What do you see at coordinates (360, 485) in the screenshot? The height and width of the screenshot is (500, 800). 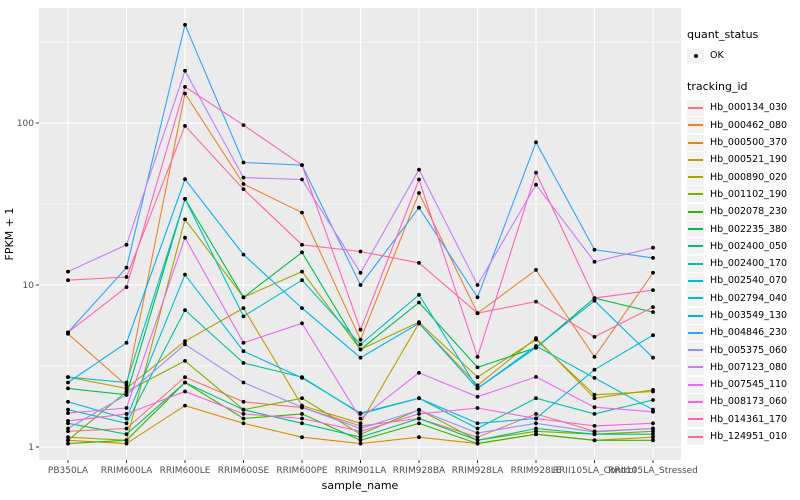 I see `x-axis-title: sample_name` at bounding box center [360, 485].